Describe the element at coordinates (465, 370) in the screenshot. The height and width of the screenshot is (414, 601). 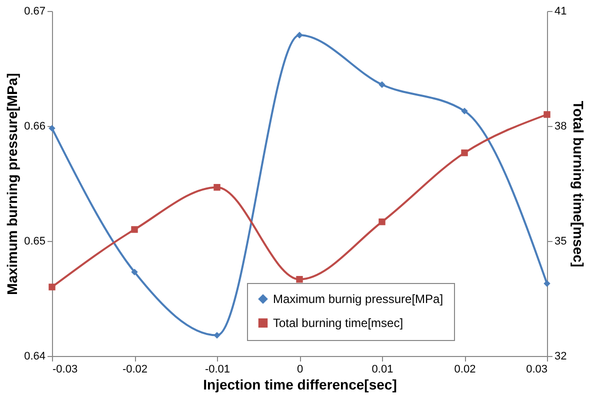
I see `x-tick-label: 0.02` at that location.